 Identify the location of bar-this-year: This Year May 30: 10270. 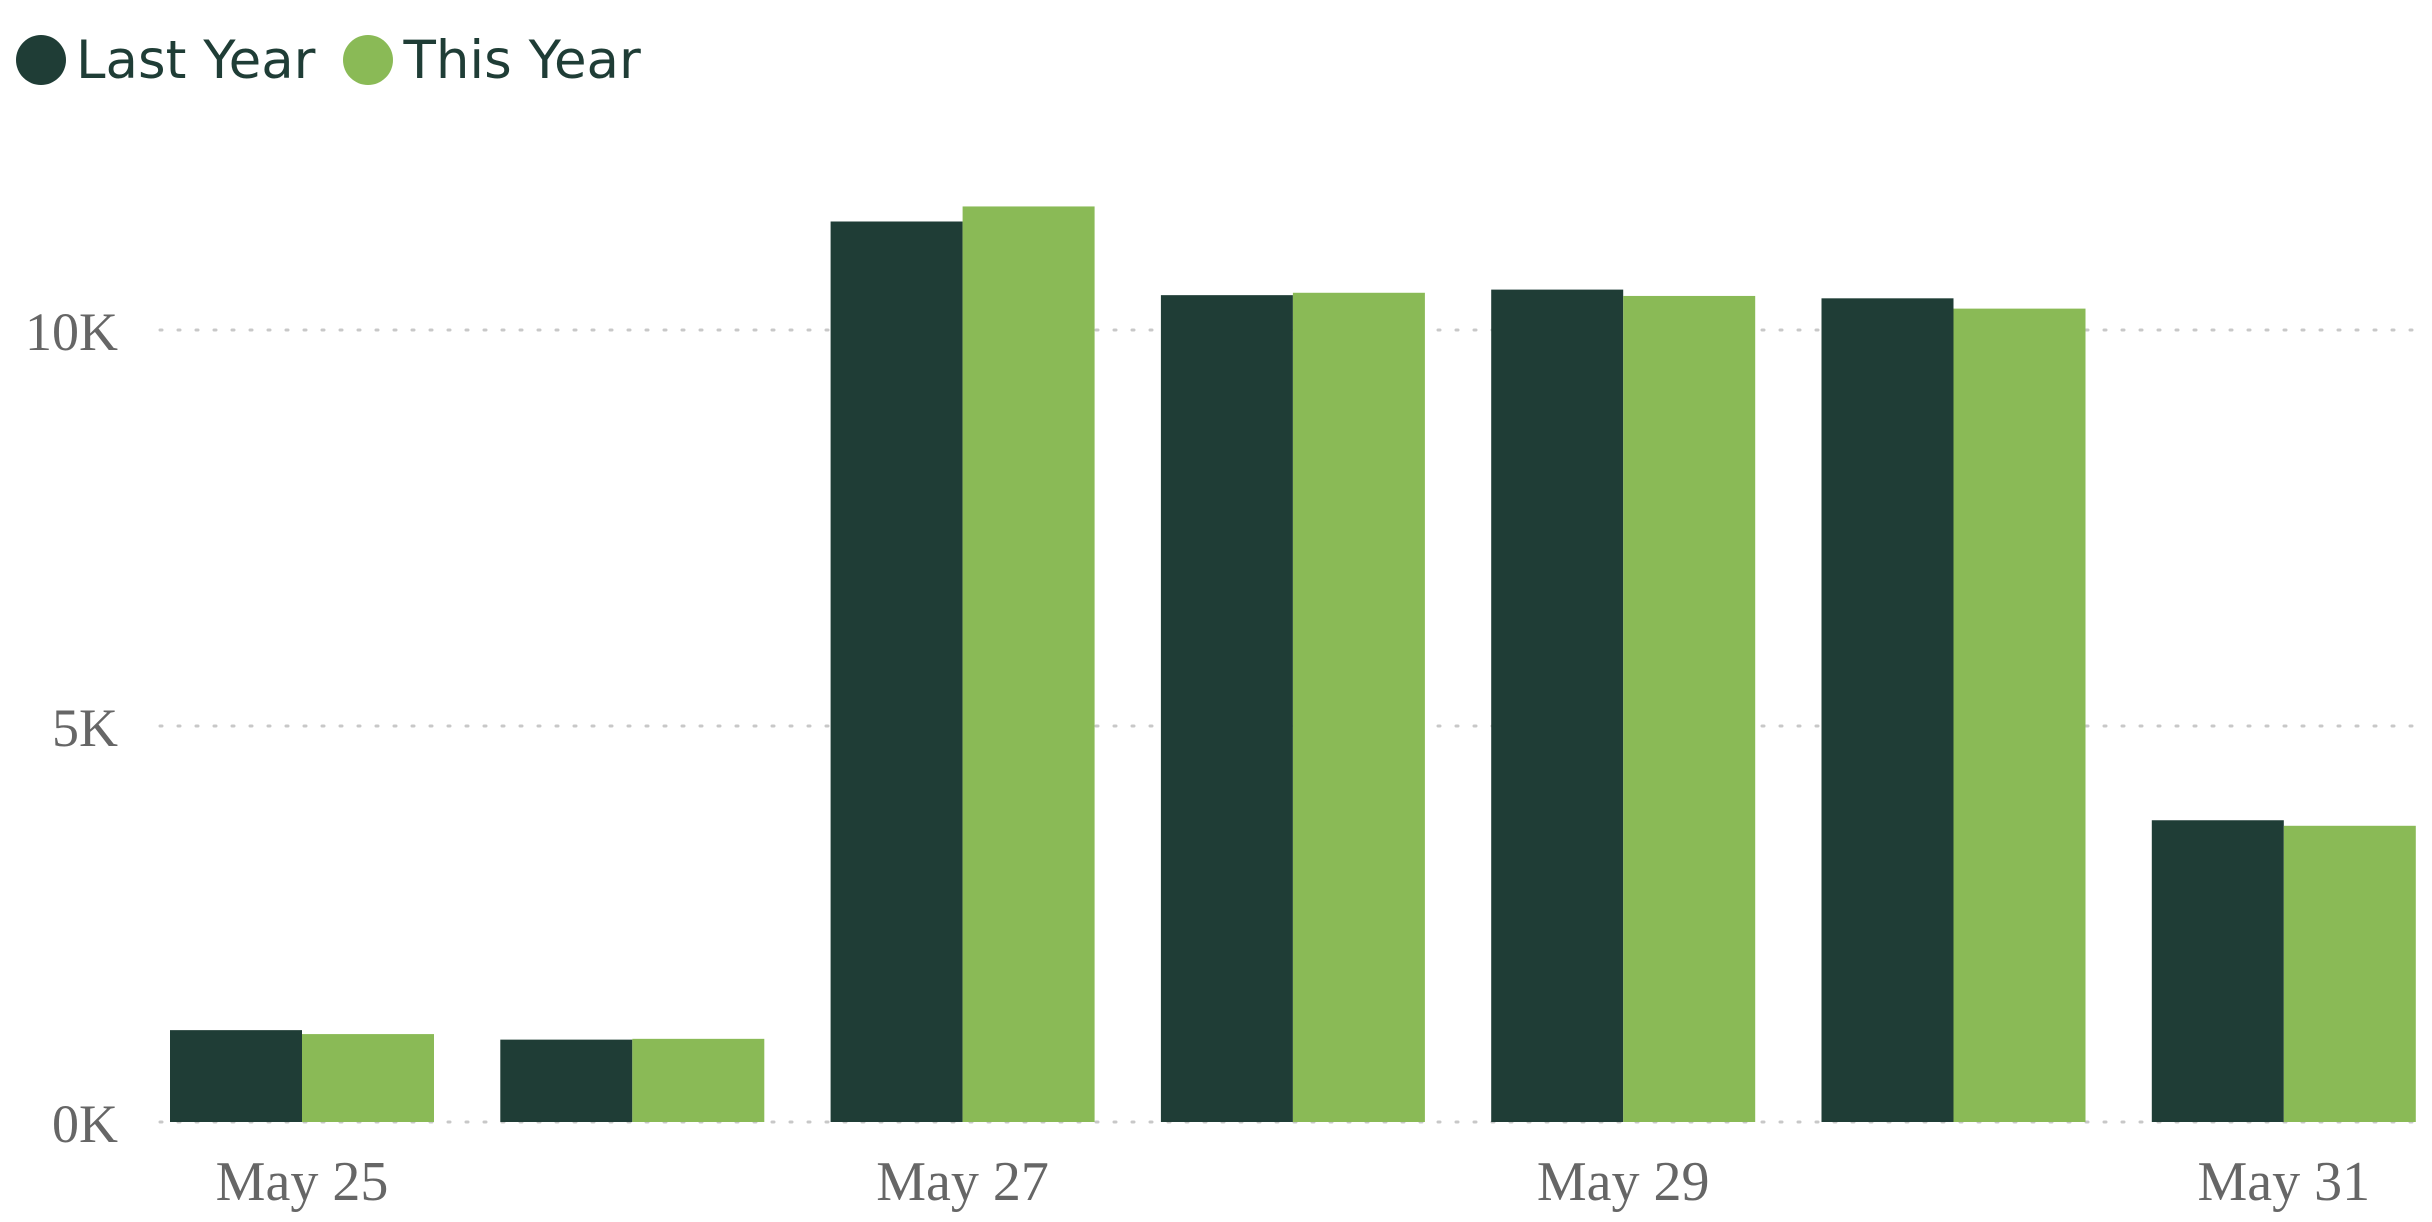
(2019, 715).